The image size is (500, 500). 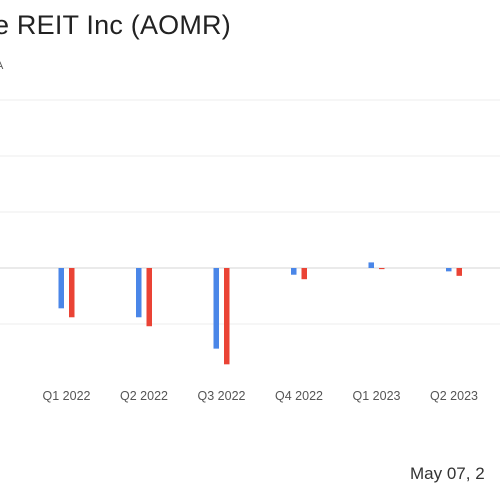 I want to click on chart-title: e REIT Inc (AOMR), so click(x=115, y=25).